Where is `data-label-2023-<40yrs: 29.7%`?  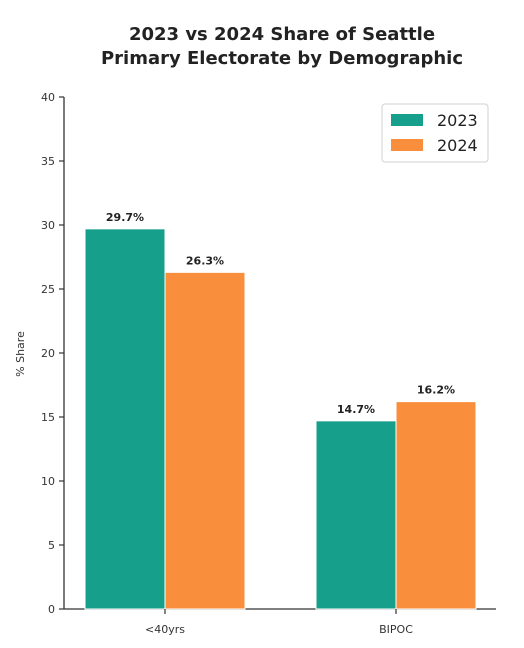
data-label-2023-<40yrs: 29.7% is located at coordinates (125, 217).